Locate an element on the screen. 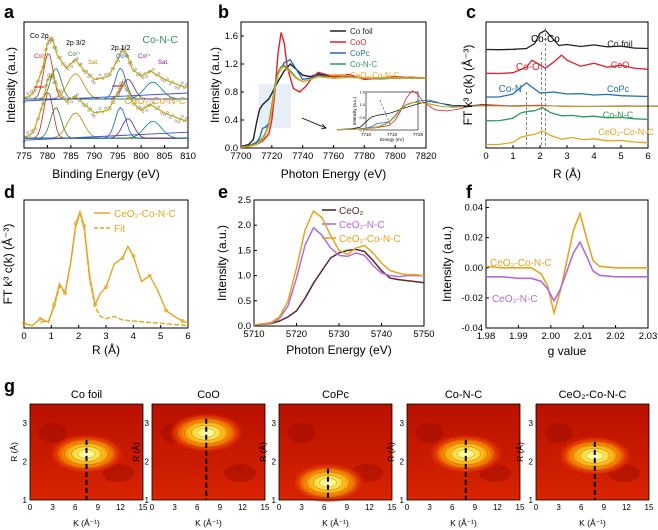  wt-panel-title: Co foil is located at coordinates (86, 395).